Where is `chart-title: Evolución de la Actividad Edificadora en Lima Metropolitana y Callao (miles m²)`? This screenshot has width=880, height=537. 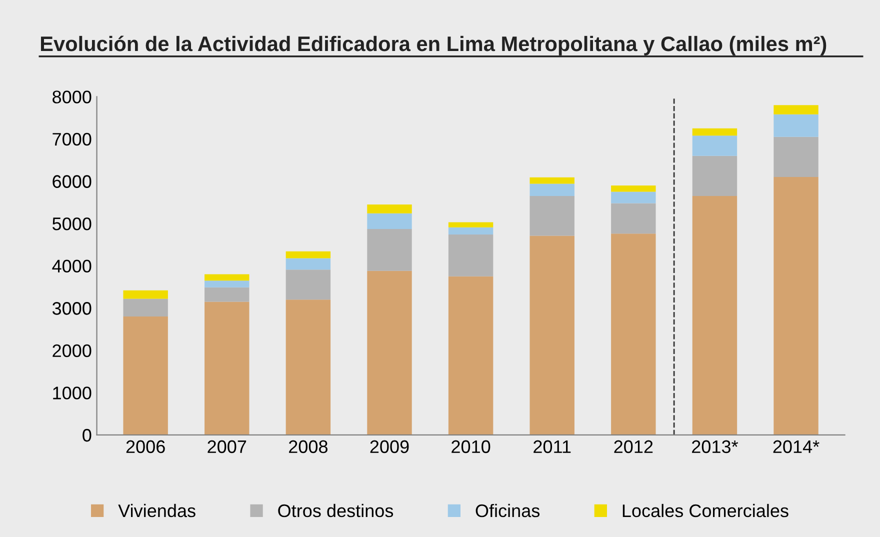 chart-title: Evolución de la Actividad Edificadora en Lima Metropolitana y Callao (miles m²) is located at coordinates (433, 46).